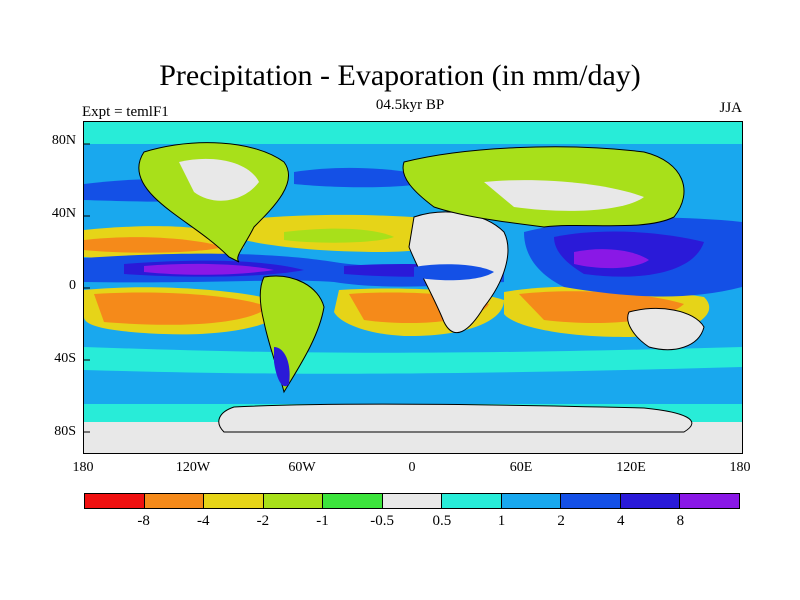 The image size is (800, 600). What do you see at coordinates (302, 467) in the screenshot?
I see `xtick-60w: 60W` at bounding box center [302, 467].